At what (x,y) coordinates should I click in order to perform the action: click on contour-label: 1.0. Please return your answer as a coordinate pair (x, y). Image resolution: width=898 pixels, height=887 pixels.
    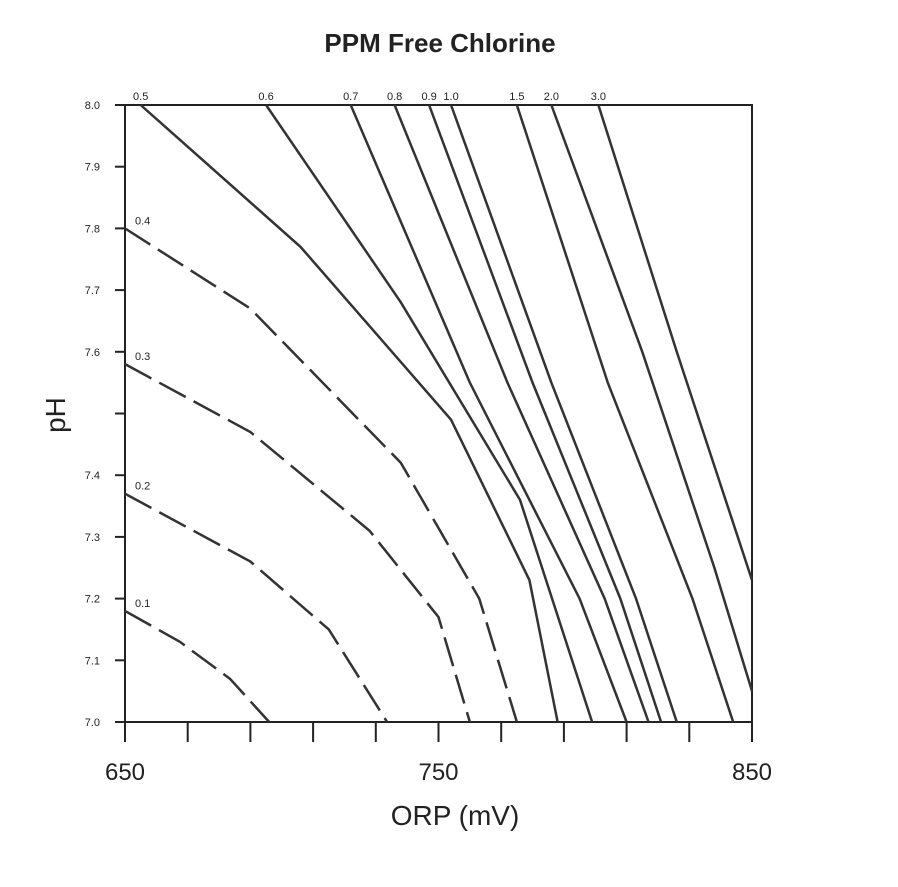
    Looking at the image, I should click on (450, 97).